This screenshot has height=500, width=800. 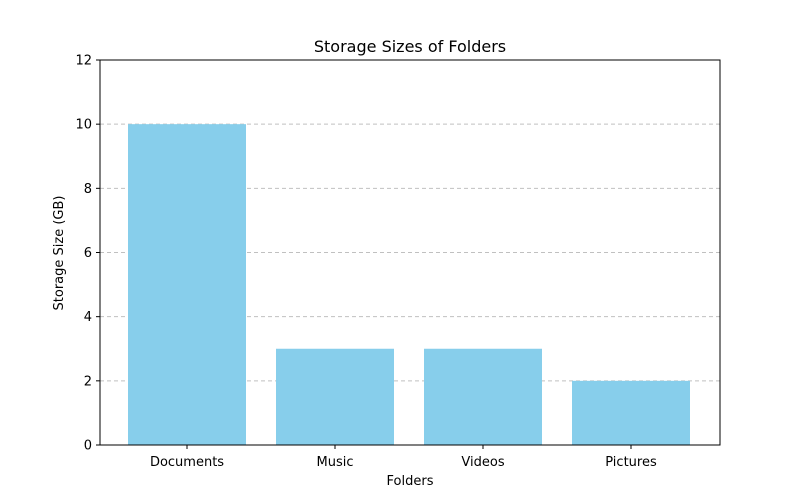 What do you see at coordinates (631, 462) in the screenshot?
I see `x-tick-label-pictures: Pictures` at bounding box center [631, 462].